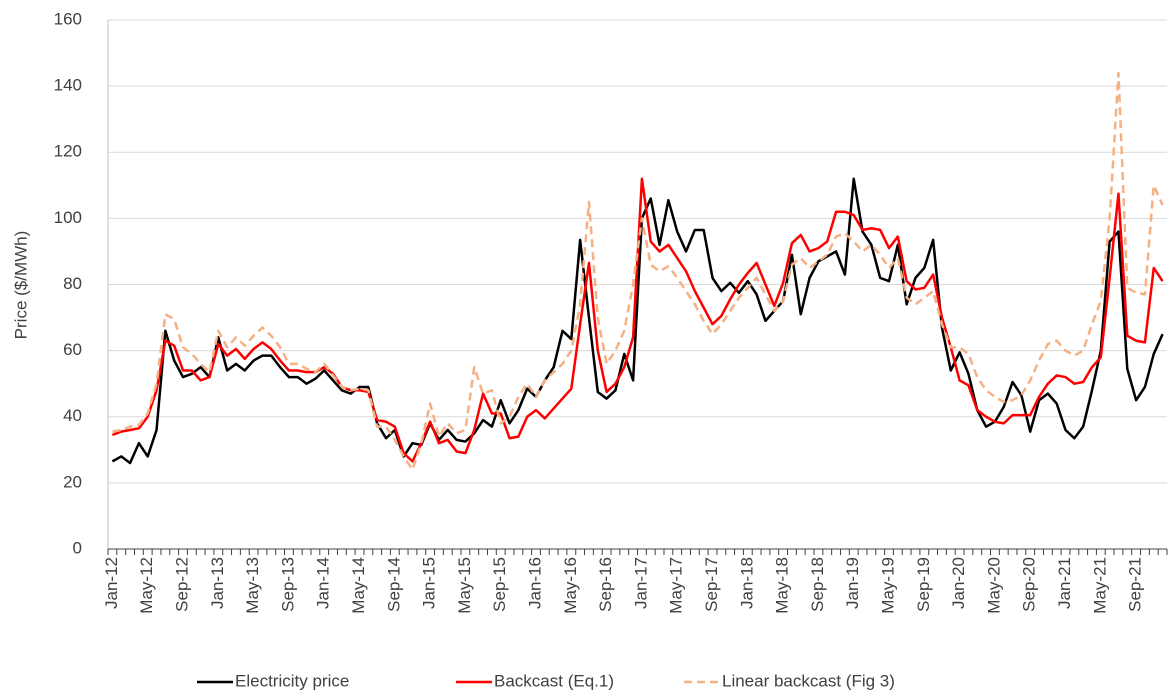  I want to click on x-tick-label: Sep-17, so click(711, 584).